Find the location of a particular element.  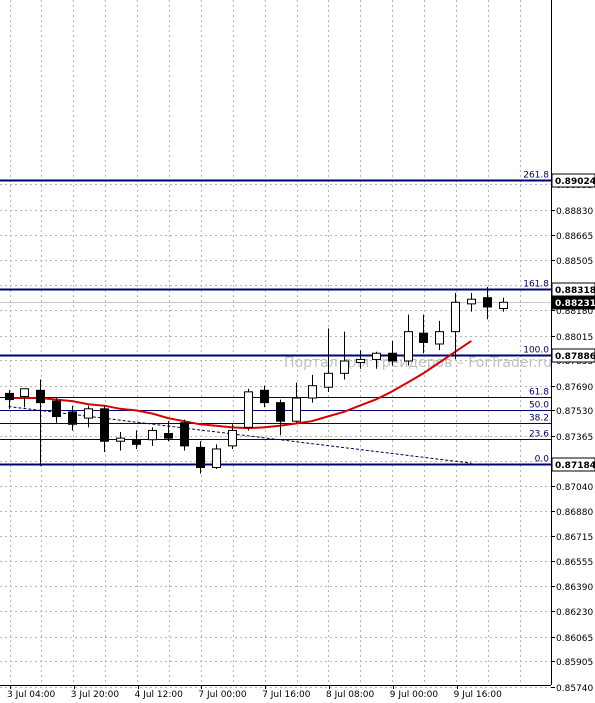

price-tags: 0.89024 0.88318 0.87886 0.87184 0.88231 is located at coordinates (573, 322).